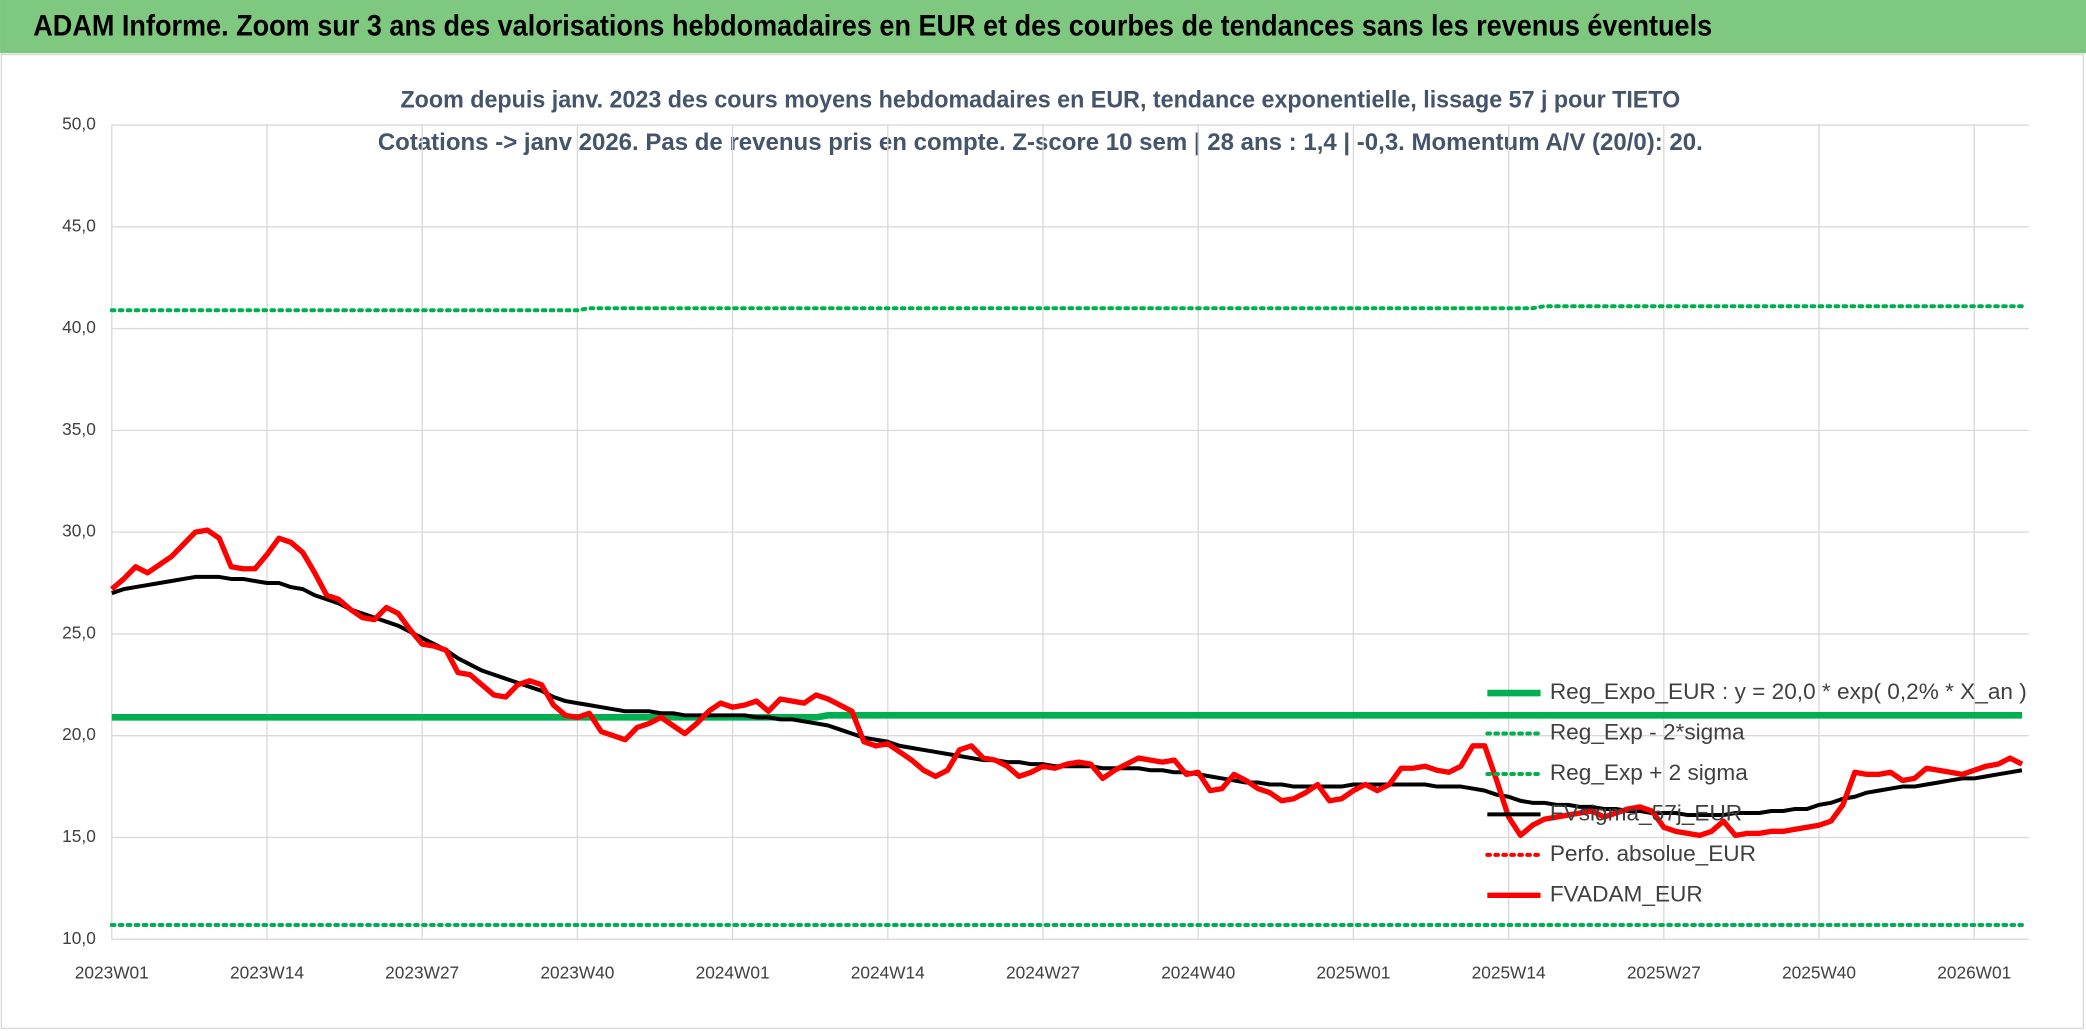  What do you see at coordinates (1353, 972) in the screenshot?
I see `x-tick-label: 2025W01` at bounding box center [1353, 972].